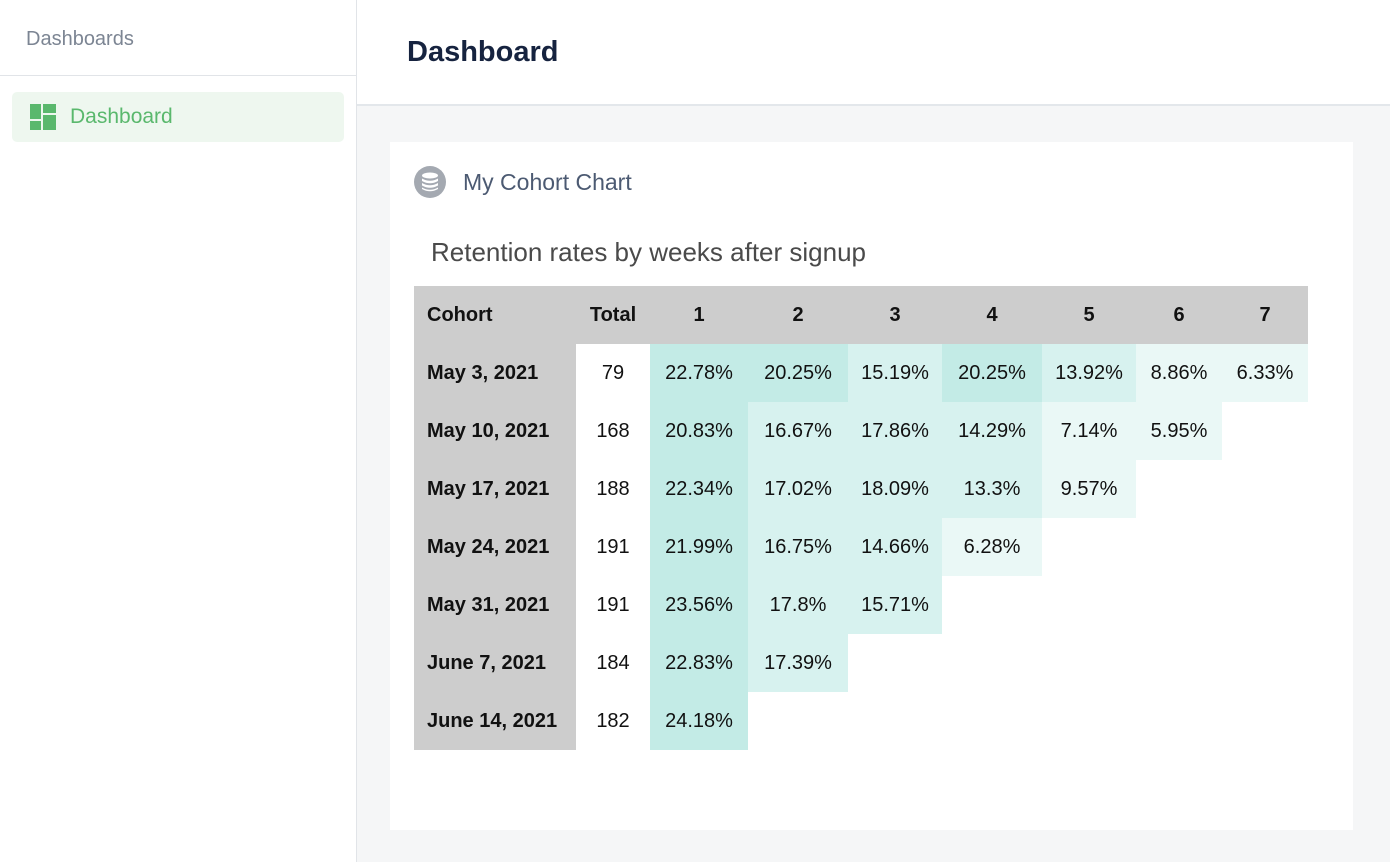 The height and width of the screenshot is (862, 1390). Describe the element at coordinates (1089, 489) in the screenshot. I see `retention-cell: 9.57%` at that location.